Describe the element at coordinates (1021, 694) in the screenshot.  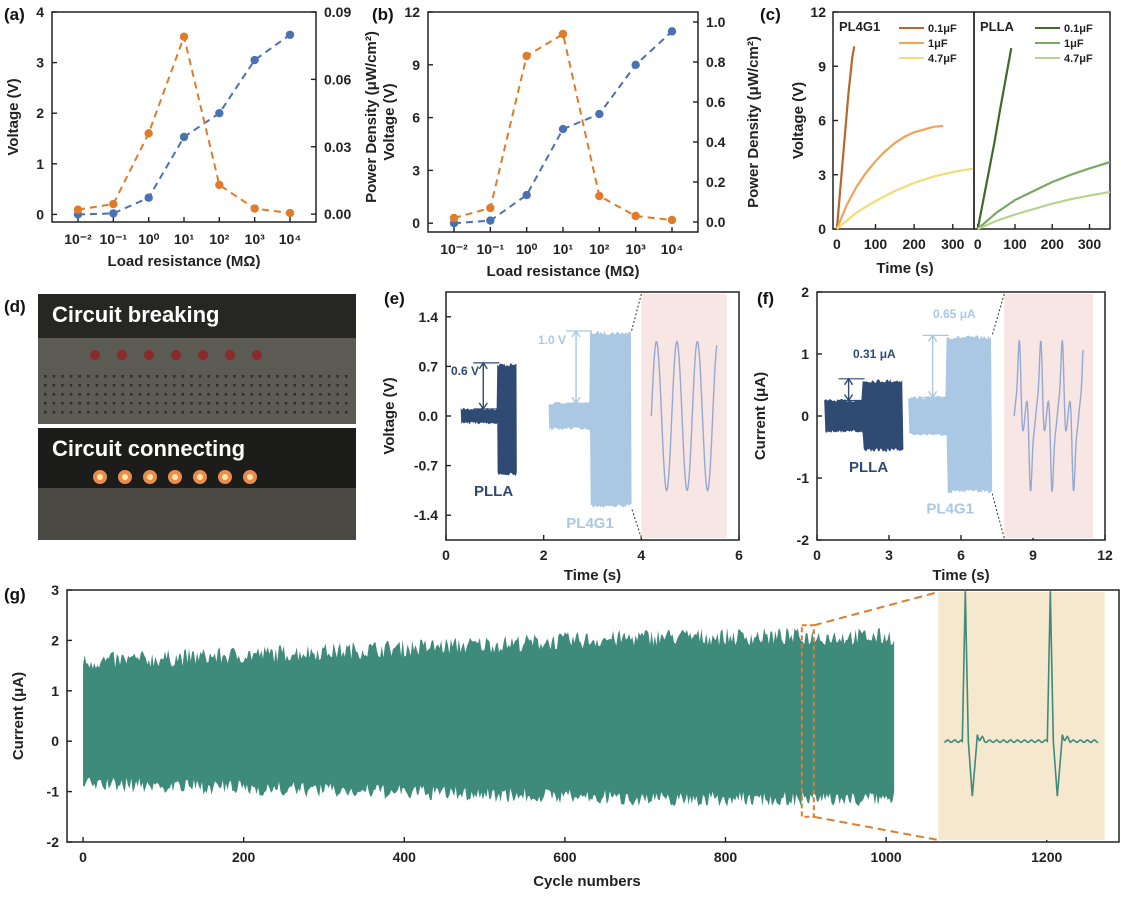
I see `g-inset-waveform` at that location.